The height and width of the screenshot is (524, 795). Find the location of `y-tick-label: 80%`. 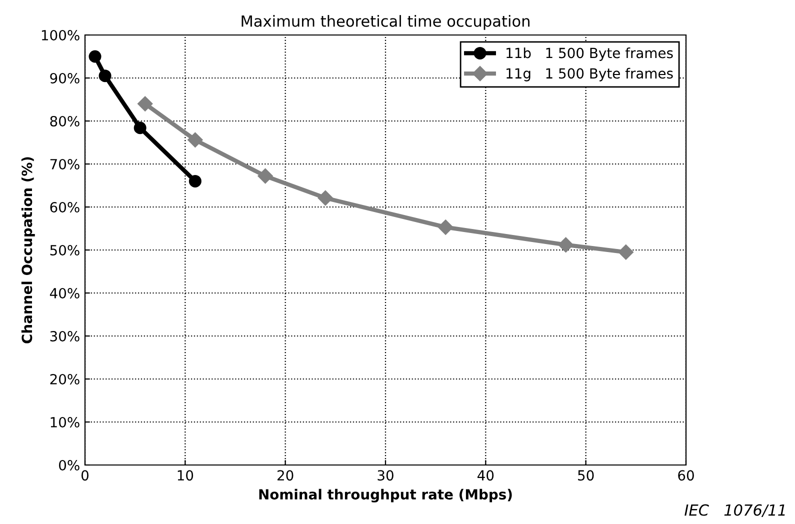

y-tick-label: 80% is located at coordinates (65, 121).